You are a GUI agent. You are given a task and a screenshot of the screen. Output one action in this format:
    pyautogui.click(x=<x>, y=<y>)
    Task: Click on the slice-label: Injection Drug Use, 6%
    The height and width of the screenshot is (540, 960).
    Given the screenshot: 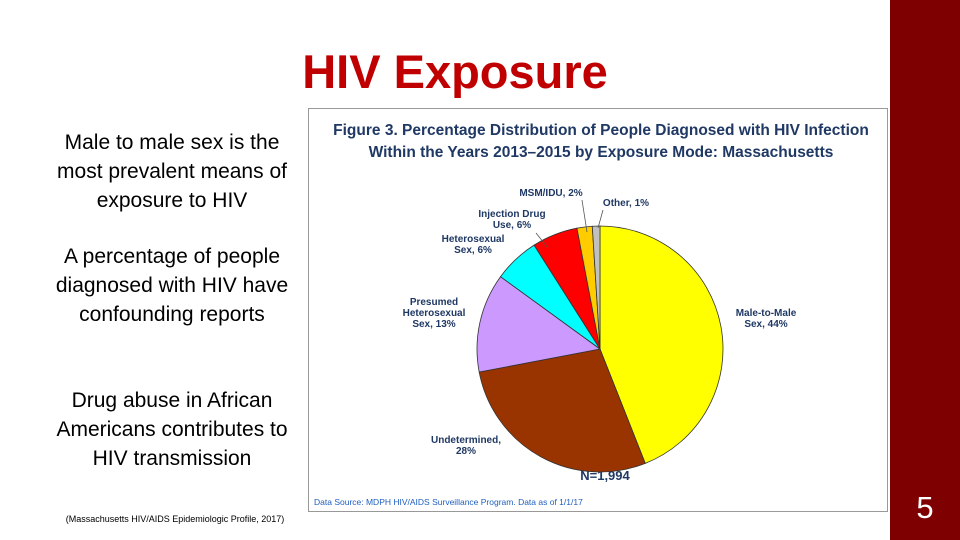 What is the action you would take?
    pyautogui.click(x=512, y=220)
    